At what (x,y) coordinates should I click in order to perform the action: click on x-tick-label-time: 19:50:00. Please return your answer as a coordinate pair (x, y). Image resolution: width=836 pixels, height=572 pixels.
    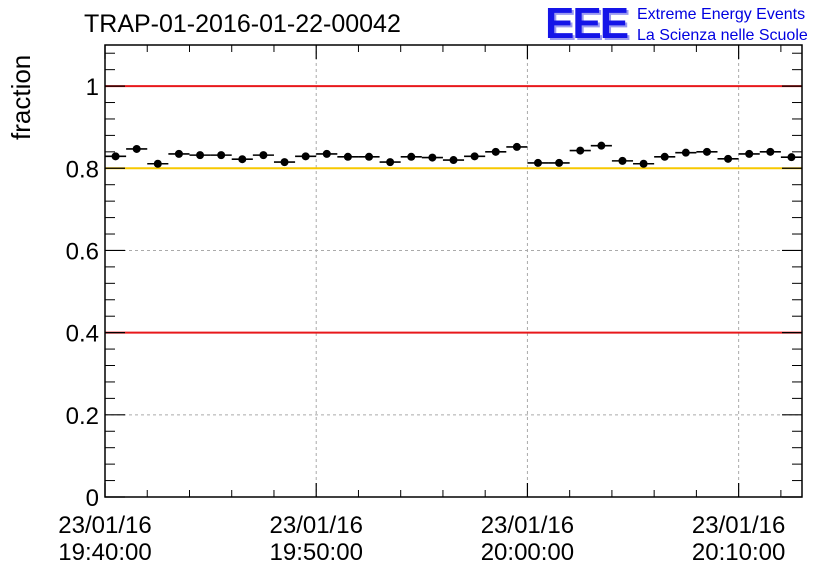
    Looking at the image, I should click on (316, 552).